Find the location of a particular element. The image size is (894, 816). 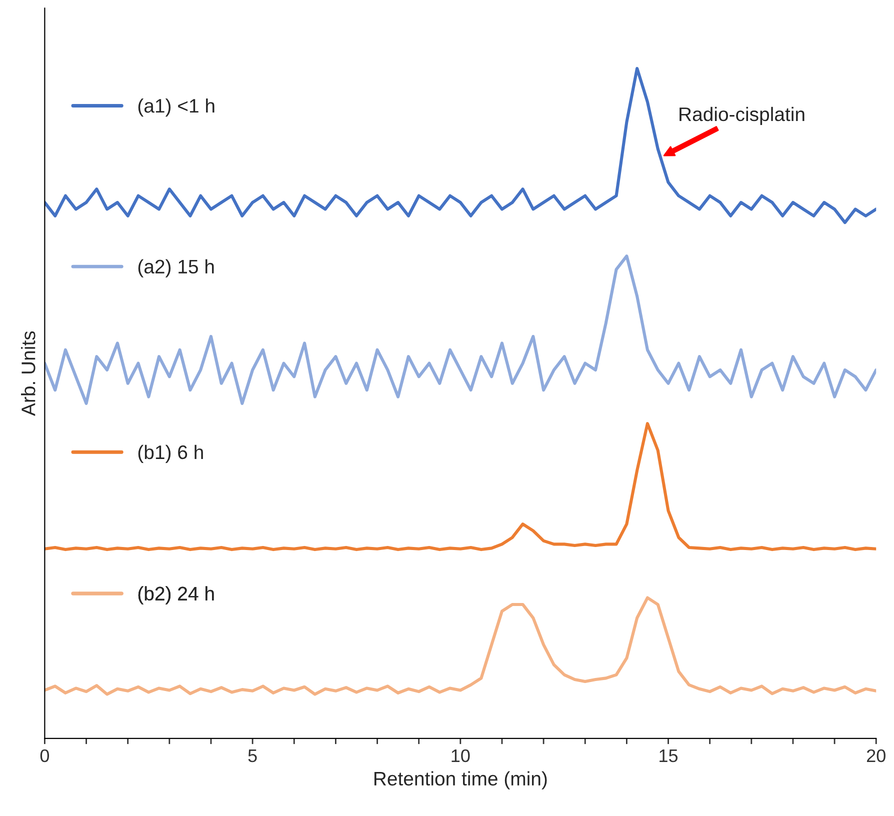

annotation: Radio-cisplatin is located at coordinates (742, 116).